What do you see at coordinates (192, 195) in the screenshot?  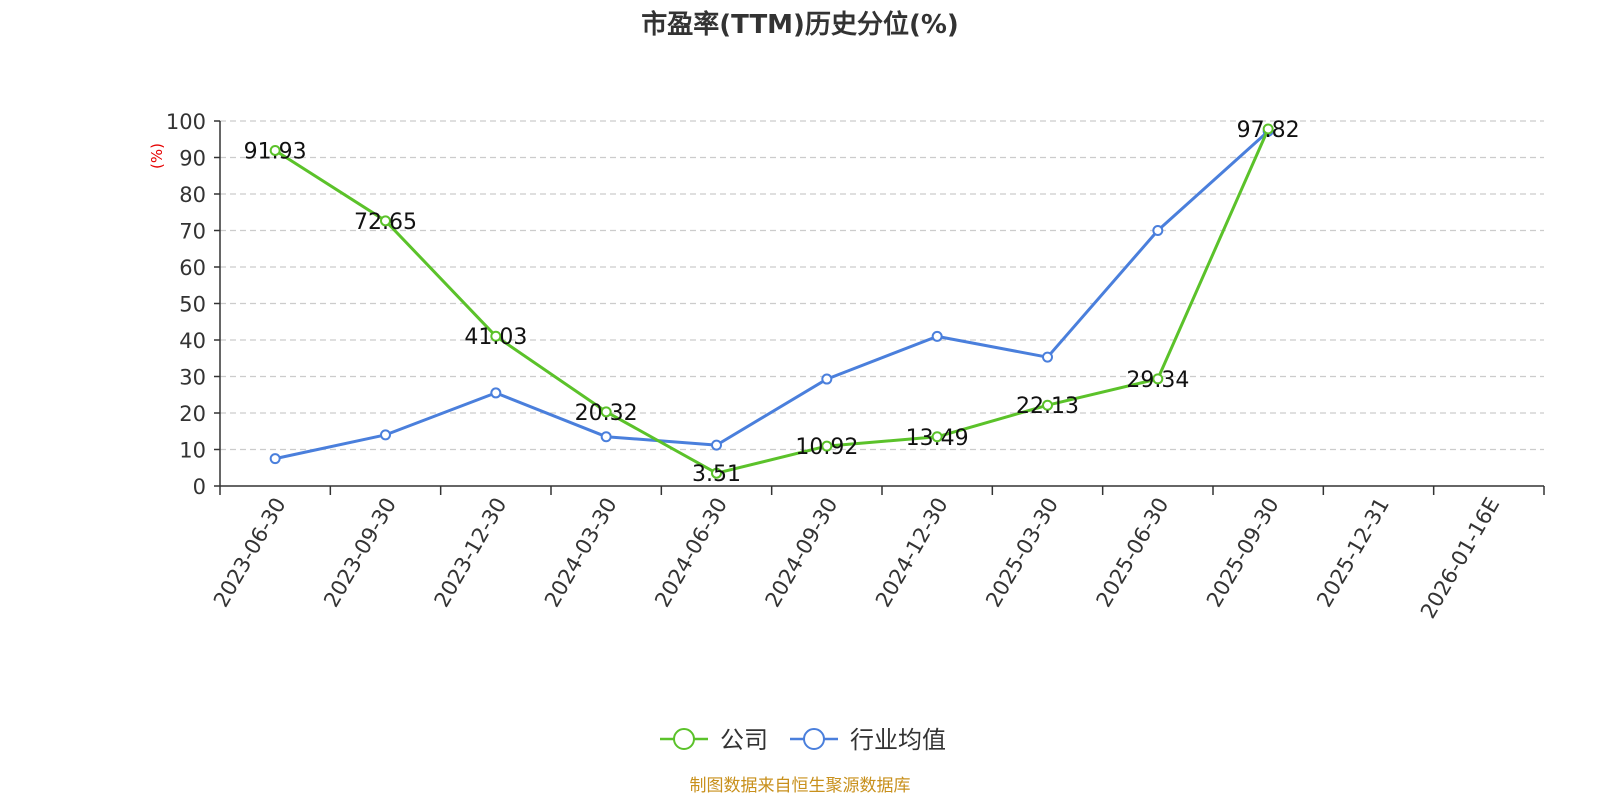 I see `y-tick-label: 80` at bounding box center [192, 195].